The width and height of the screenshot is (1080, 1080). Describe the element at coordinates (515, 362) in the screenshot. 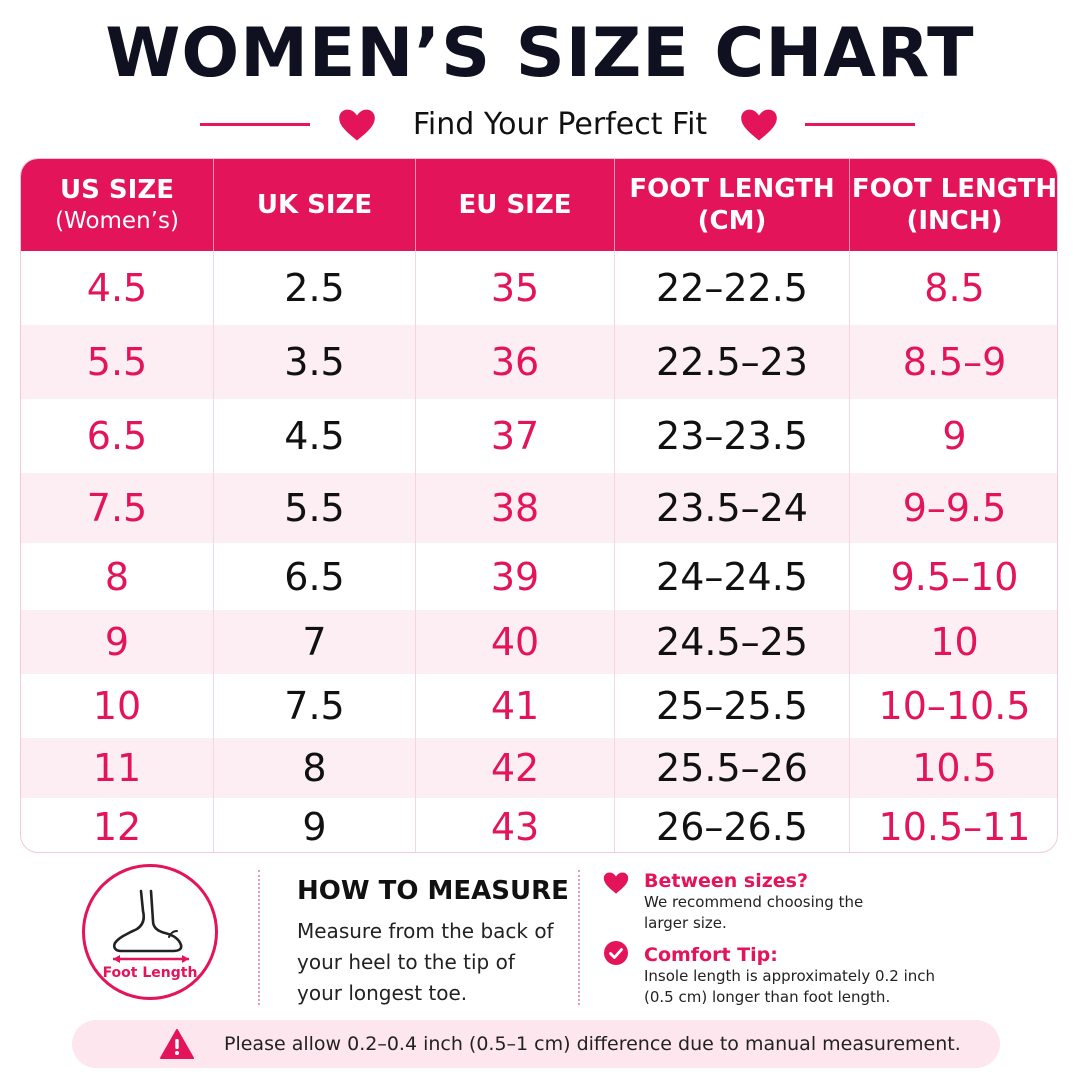

I see `cell-eu: 36` at that location.